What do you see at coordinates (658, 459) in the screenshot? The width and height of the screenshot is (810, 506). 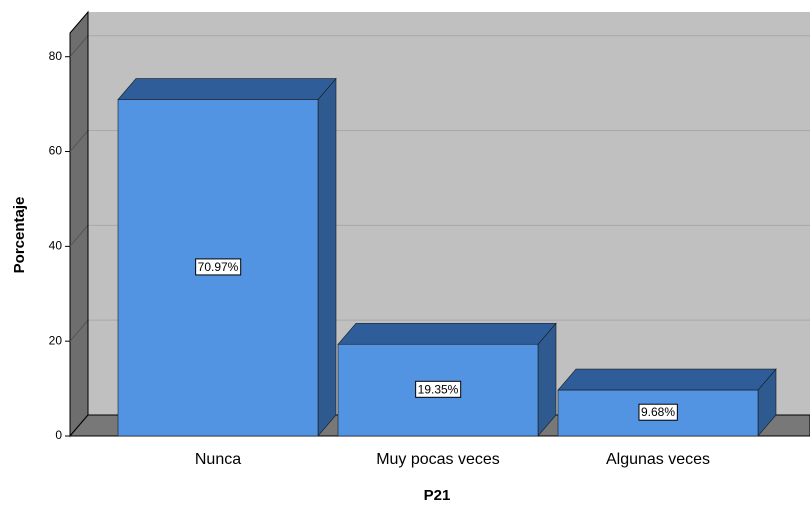 I see `x-tick-label: Algunas veces` at bounding box center [658, 459].